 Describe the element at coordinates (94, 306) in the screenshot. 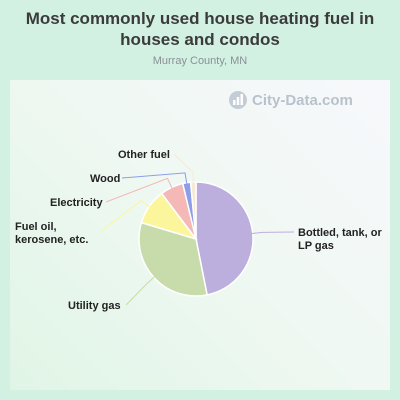

I see `slice-label: Utility gas` at that location.